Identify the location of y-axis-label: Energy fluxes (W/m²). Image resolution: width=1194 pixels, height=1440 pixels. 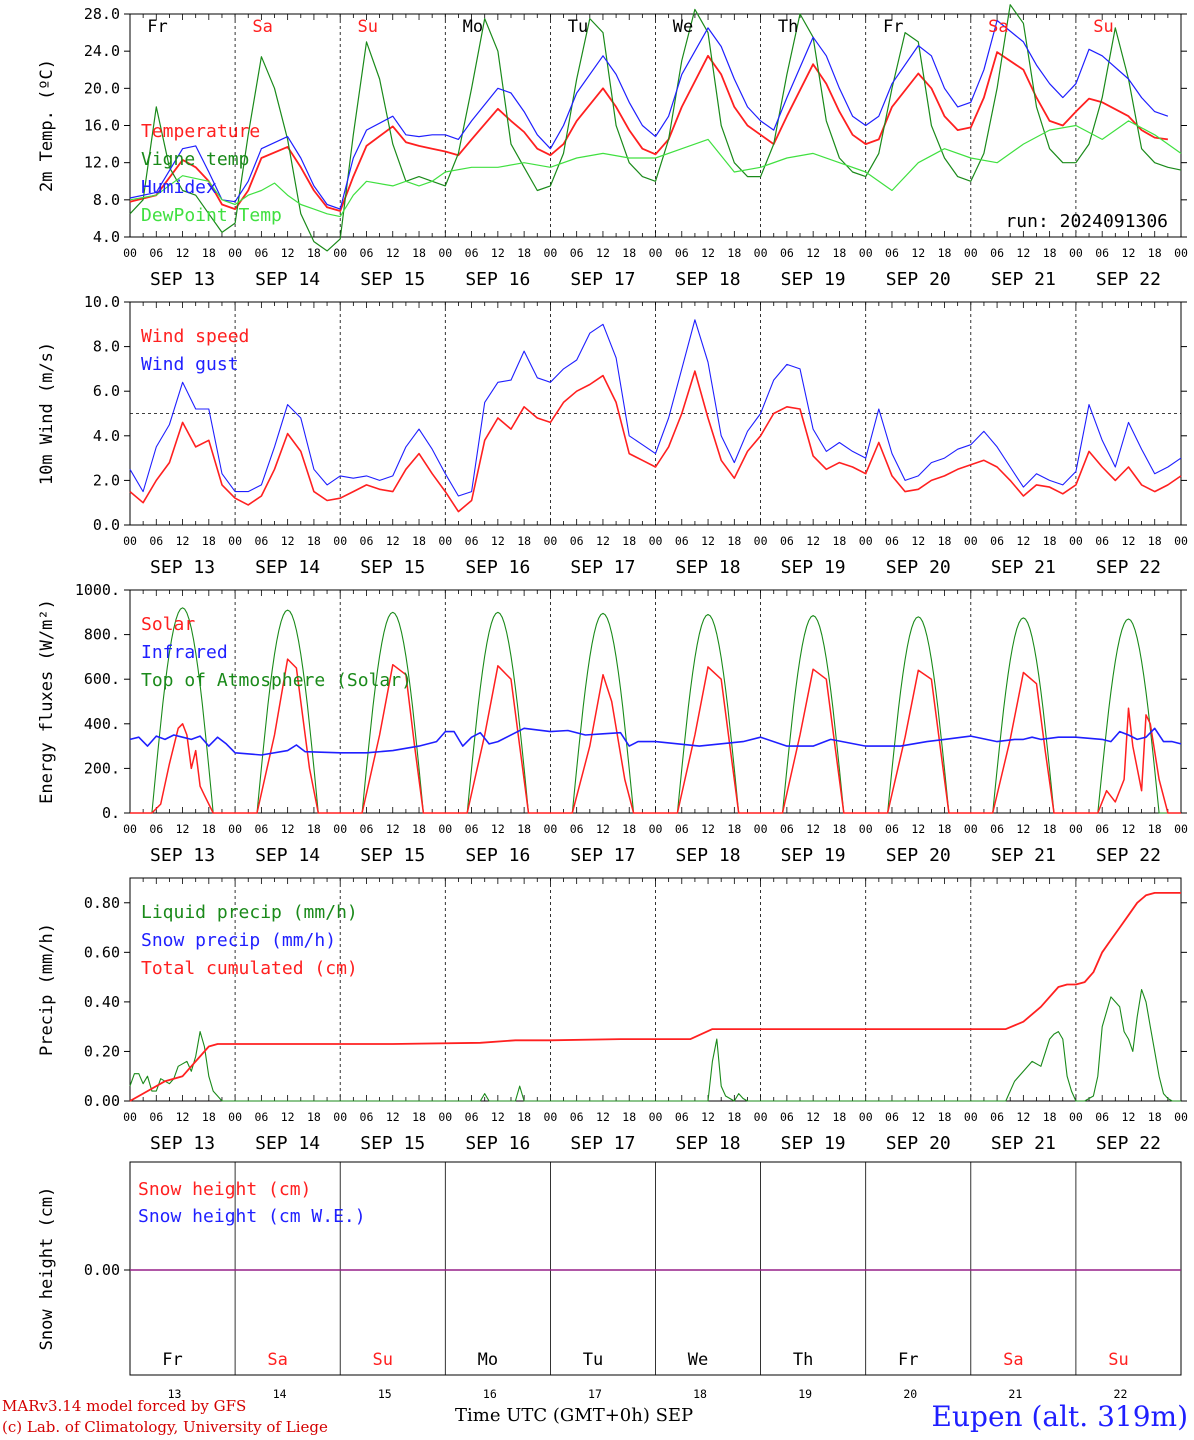
(47, 701).